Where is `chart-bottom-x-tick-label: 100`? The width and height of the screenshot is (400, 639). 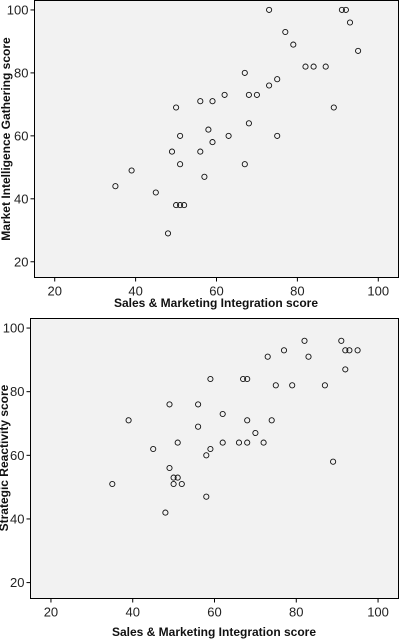
chart-bottom-x-tick-label: 100 is located at coordinates (378, 612).